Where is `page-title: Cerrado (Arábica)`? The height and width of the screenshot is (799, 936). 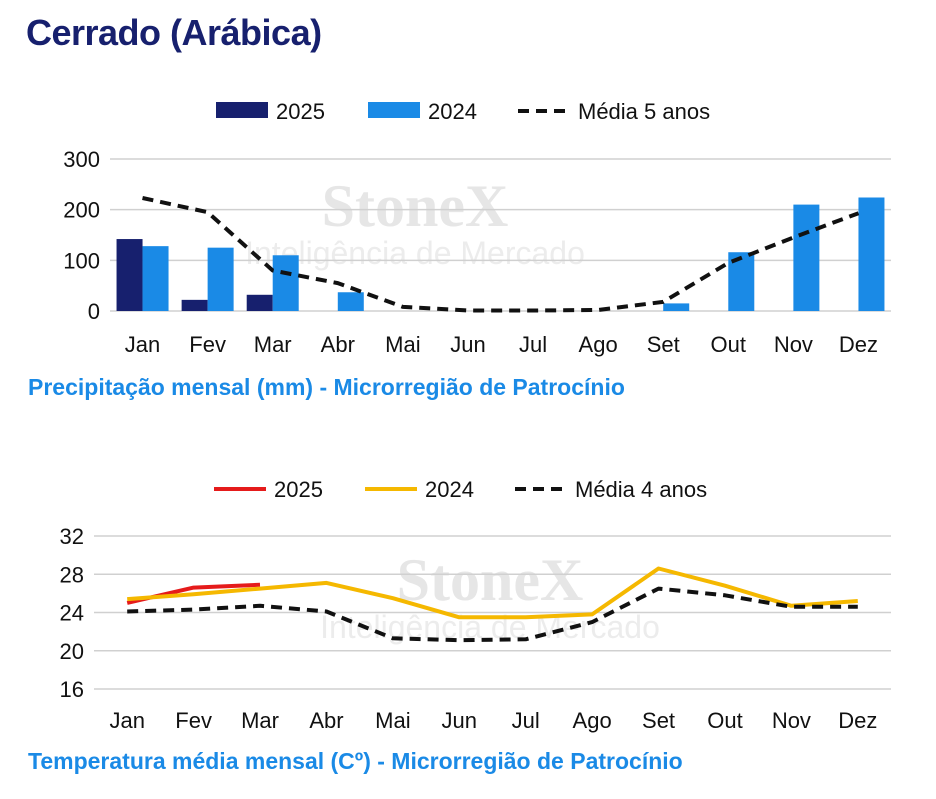
page-title: Cerrado (Arábica) is located at coordinates (174, 32).